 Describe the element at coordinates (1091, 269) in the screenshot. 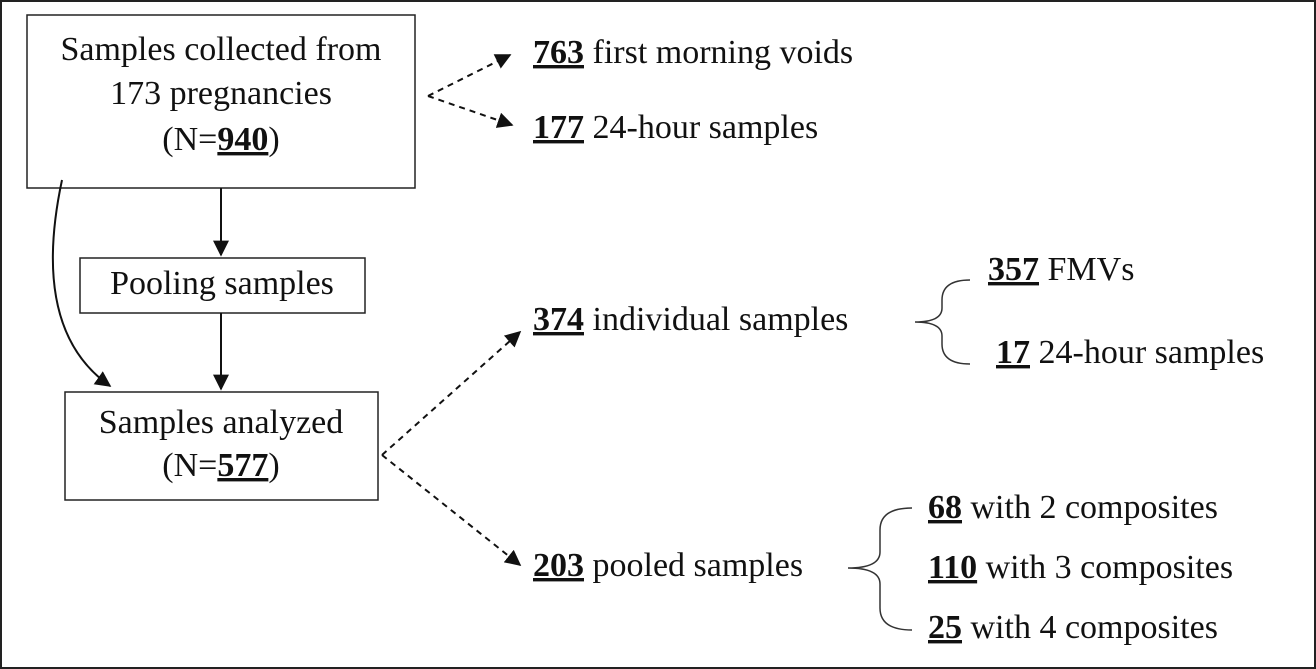

I see `label: FMVs` at that location.